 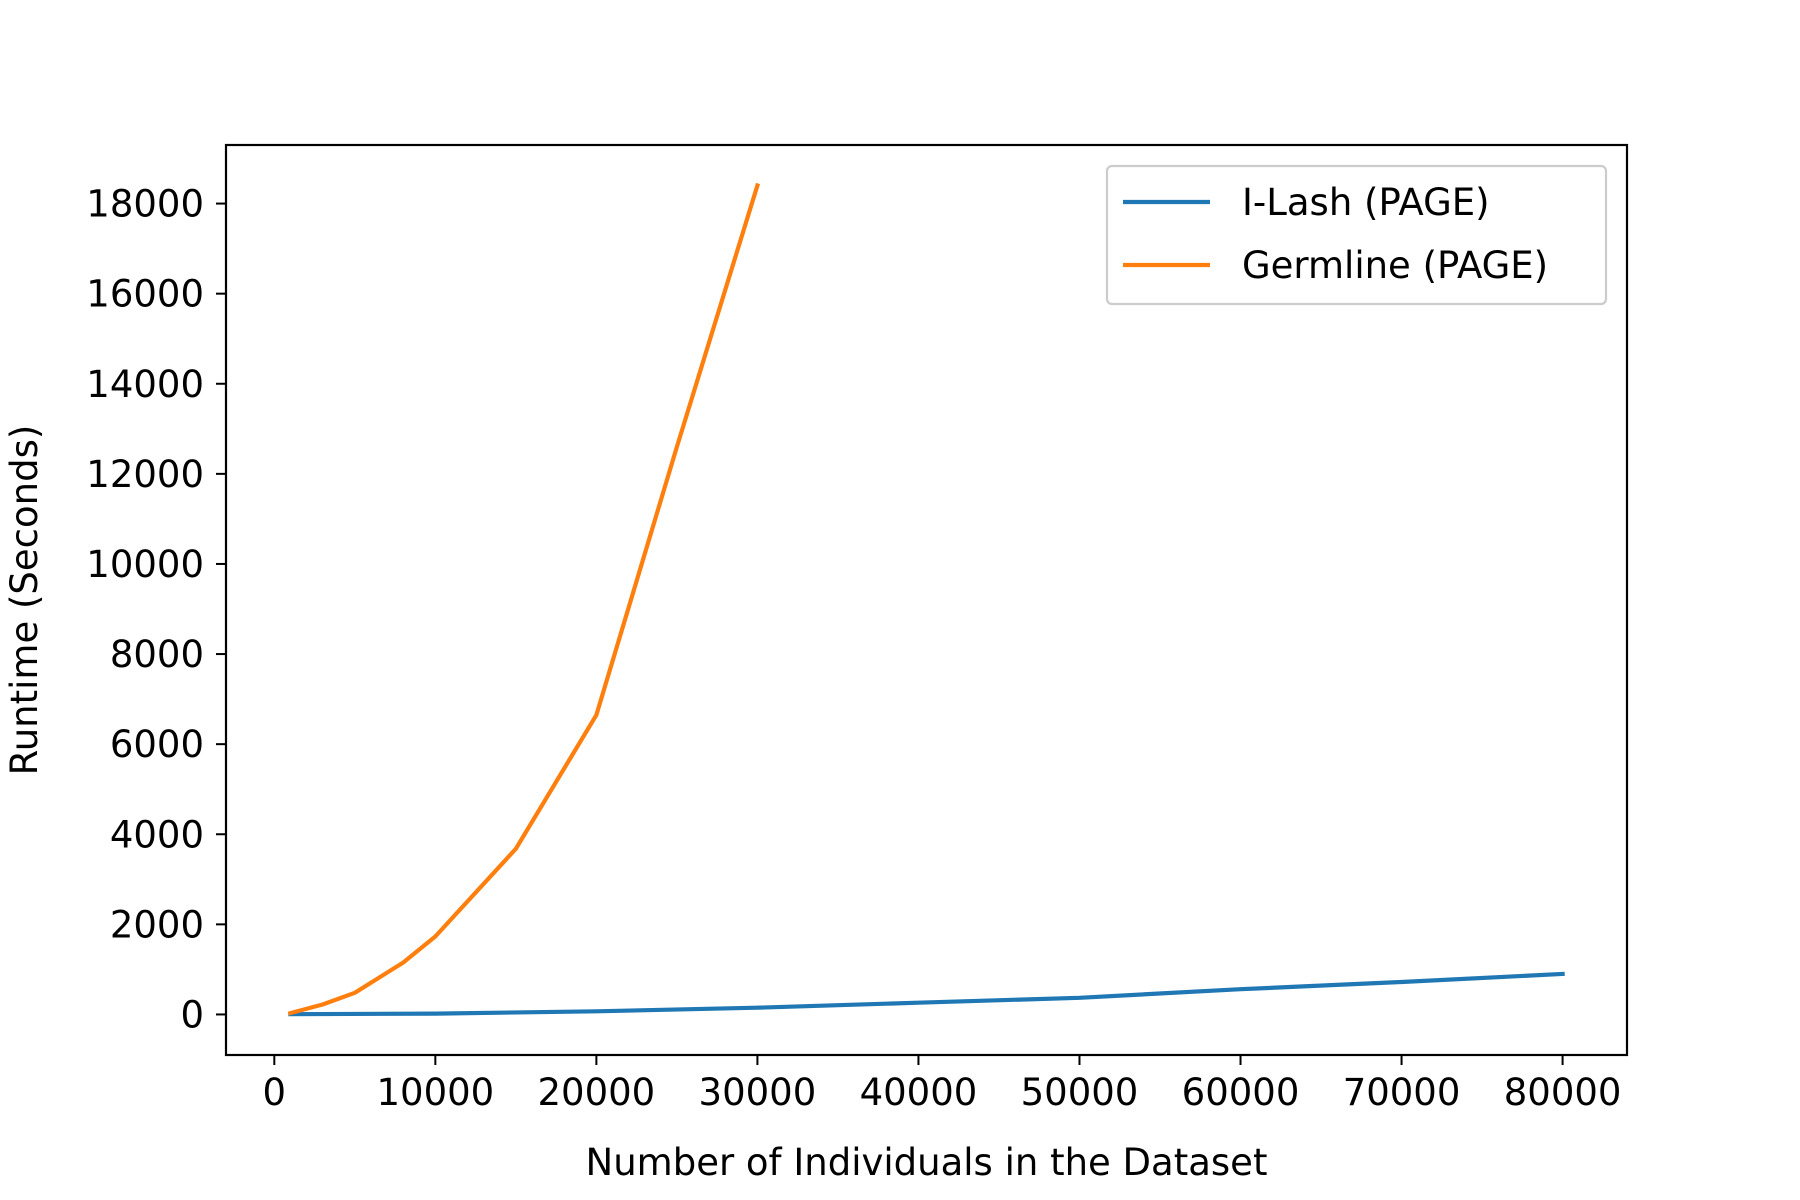 What do you see at coordinates (157, 744) in the screenshot?
I see `y-tick-label: 6000` at bounding box center [157, 744].